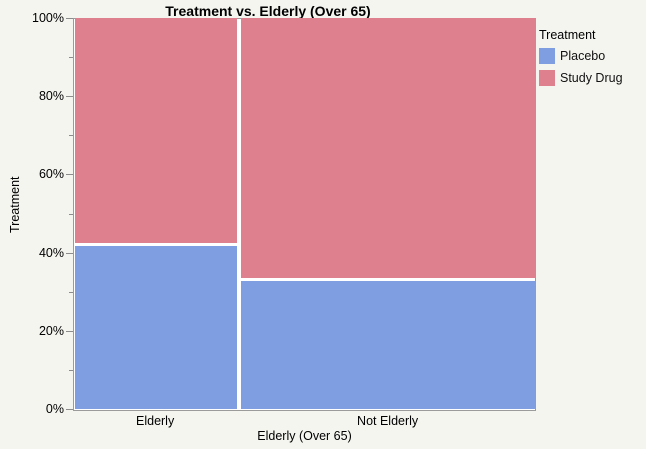 The height and width of the screenshot is (449, 646). Describe the element at coordinates (51, 174) in the screenshot. I see `y-tick-label: 60%` at that location.